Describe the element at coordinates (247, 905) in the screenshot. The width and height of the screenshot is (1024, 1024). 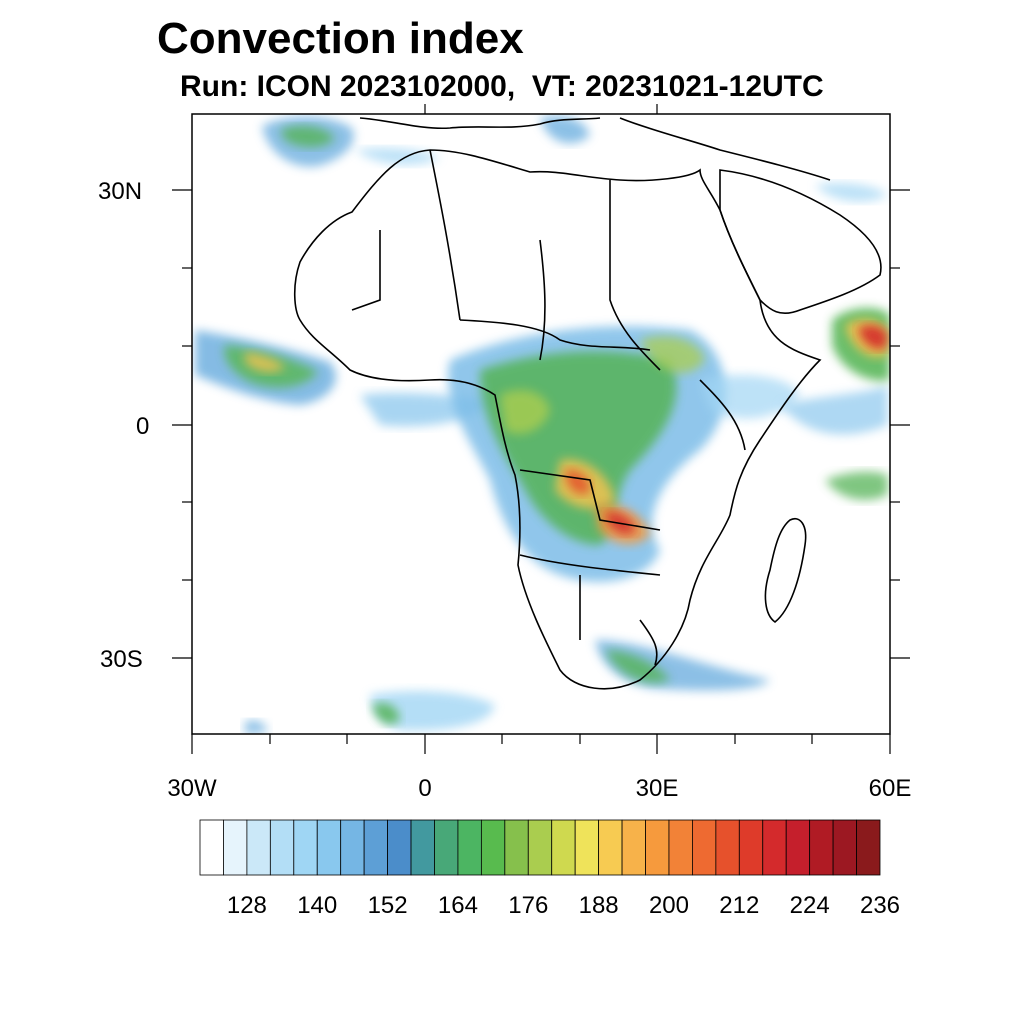
I see `colorbar-label: 128` at that location.